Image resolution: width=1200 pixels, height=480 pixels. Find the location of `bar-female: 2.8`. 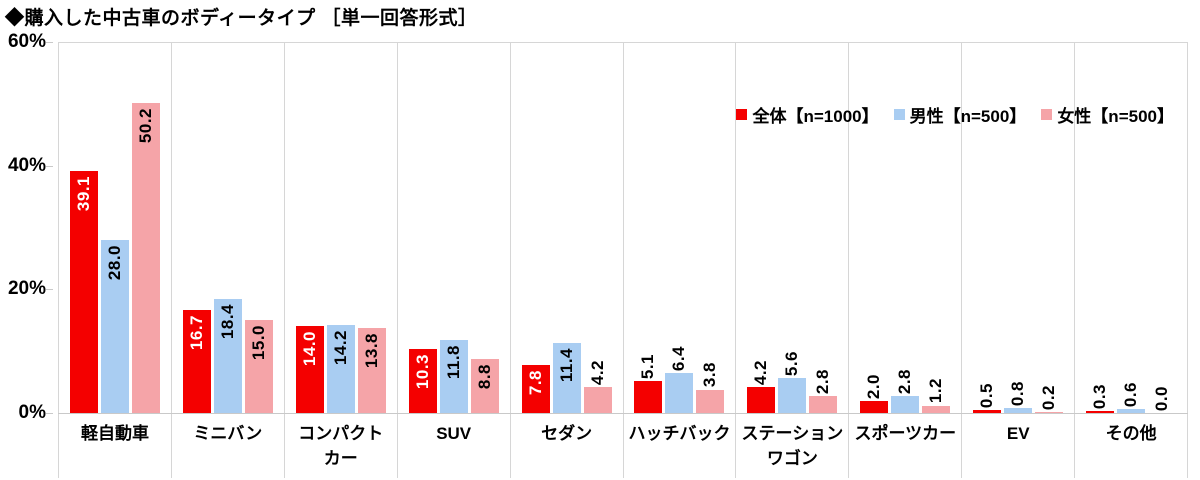

bar-female: 2.8 is located at coordinates (823, 391).